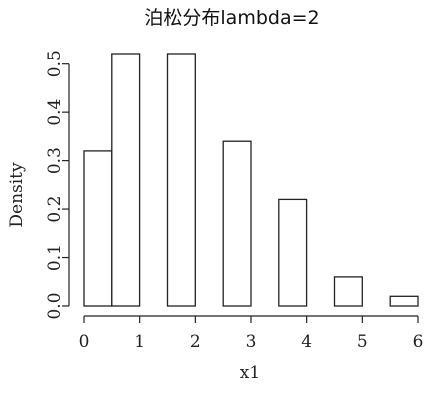 The image size is (425, 393). I want to click on y-tick-label: 0.5, so click(55, 63).